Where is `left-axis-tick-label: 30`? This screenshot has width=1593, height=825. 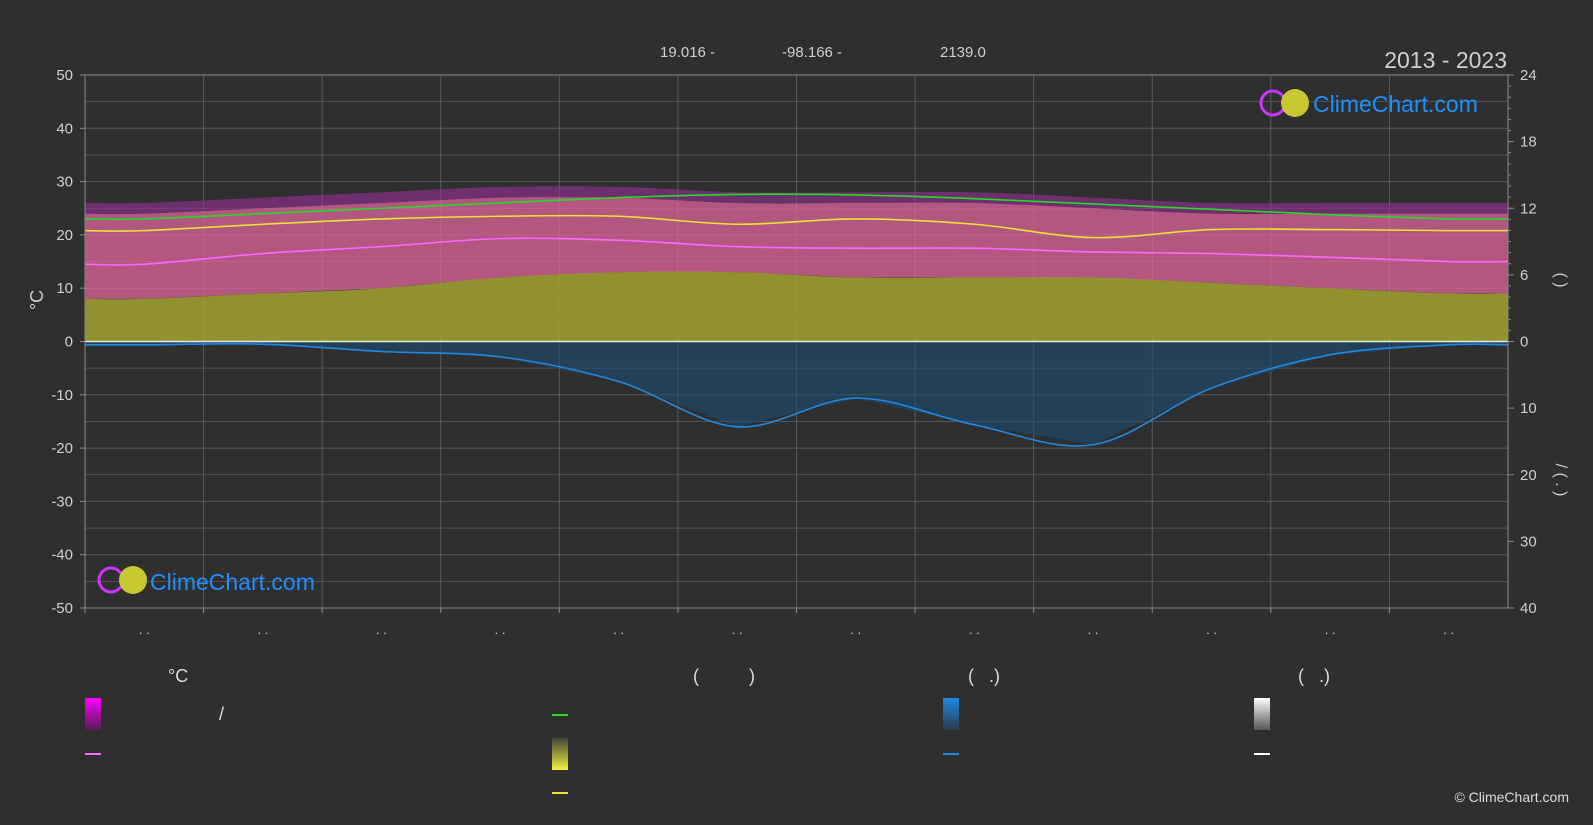
left-axis-tick-label: 30 is located at coordinates (64, 182).